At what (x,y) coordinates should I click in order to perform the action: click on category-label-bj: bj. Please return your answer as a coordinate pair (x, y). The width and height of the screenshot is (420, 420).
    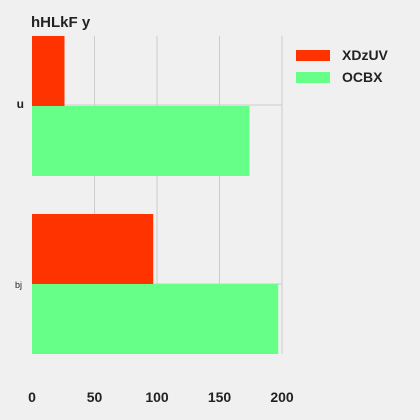
    Looking at the image, I should click on (18, 285).